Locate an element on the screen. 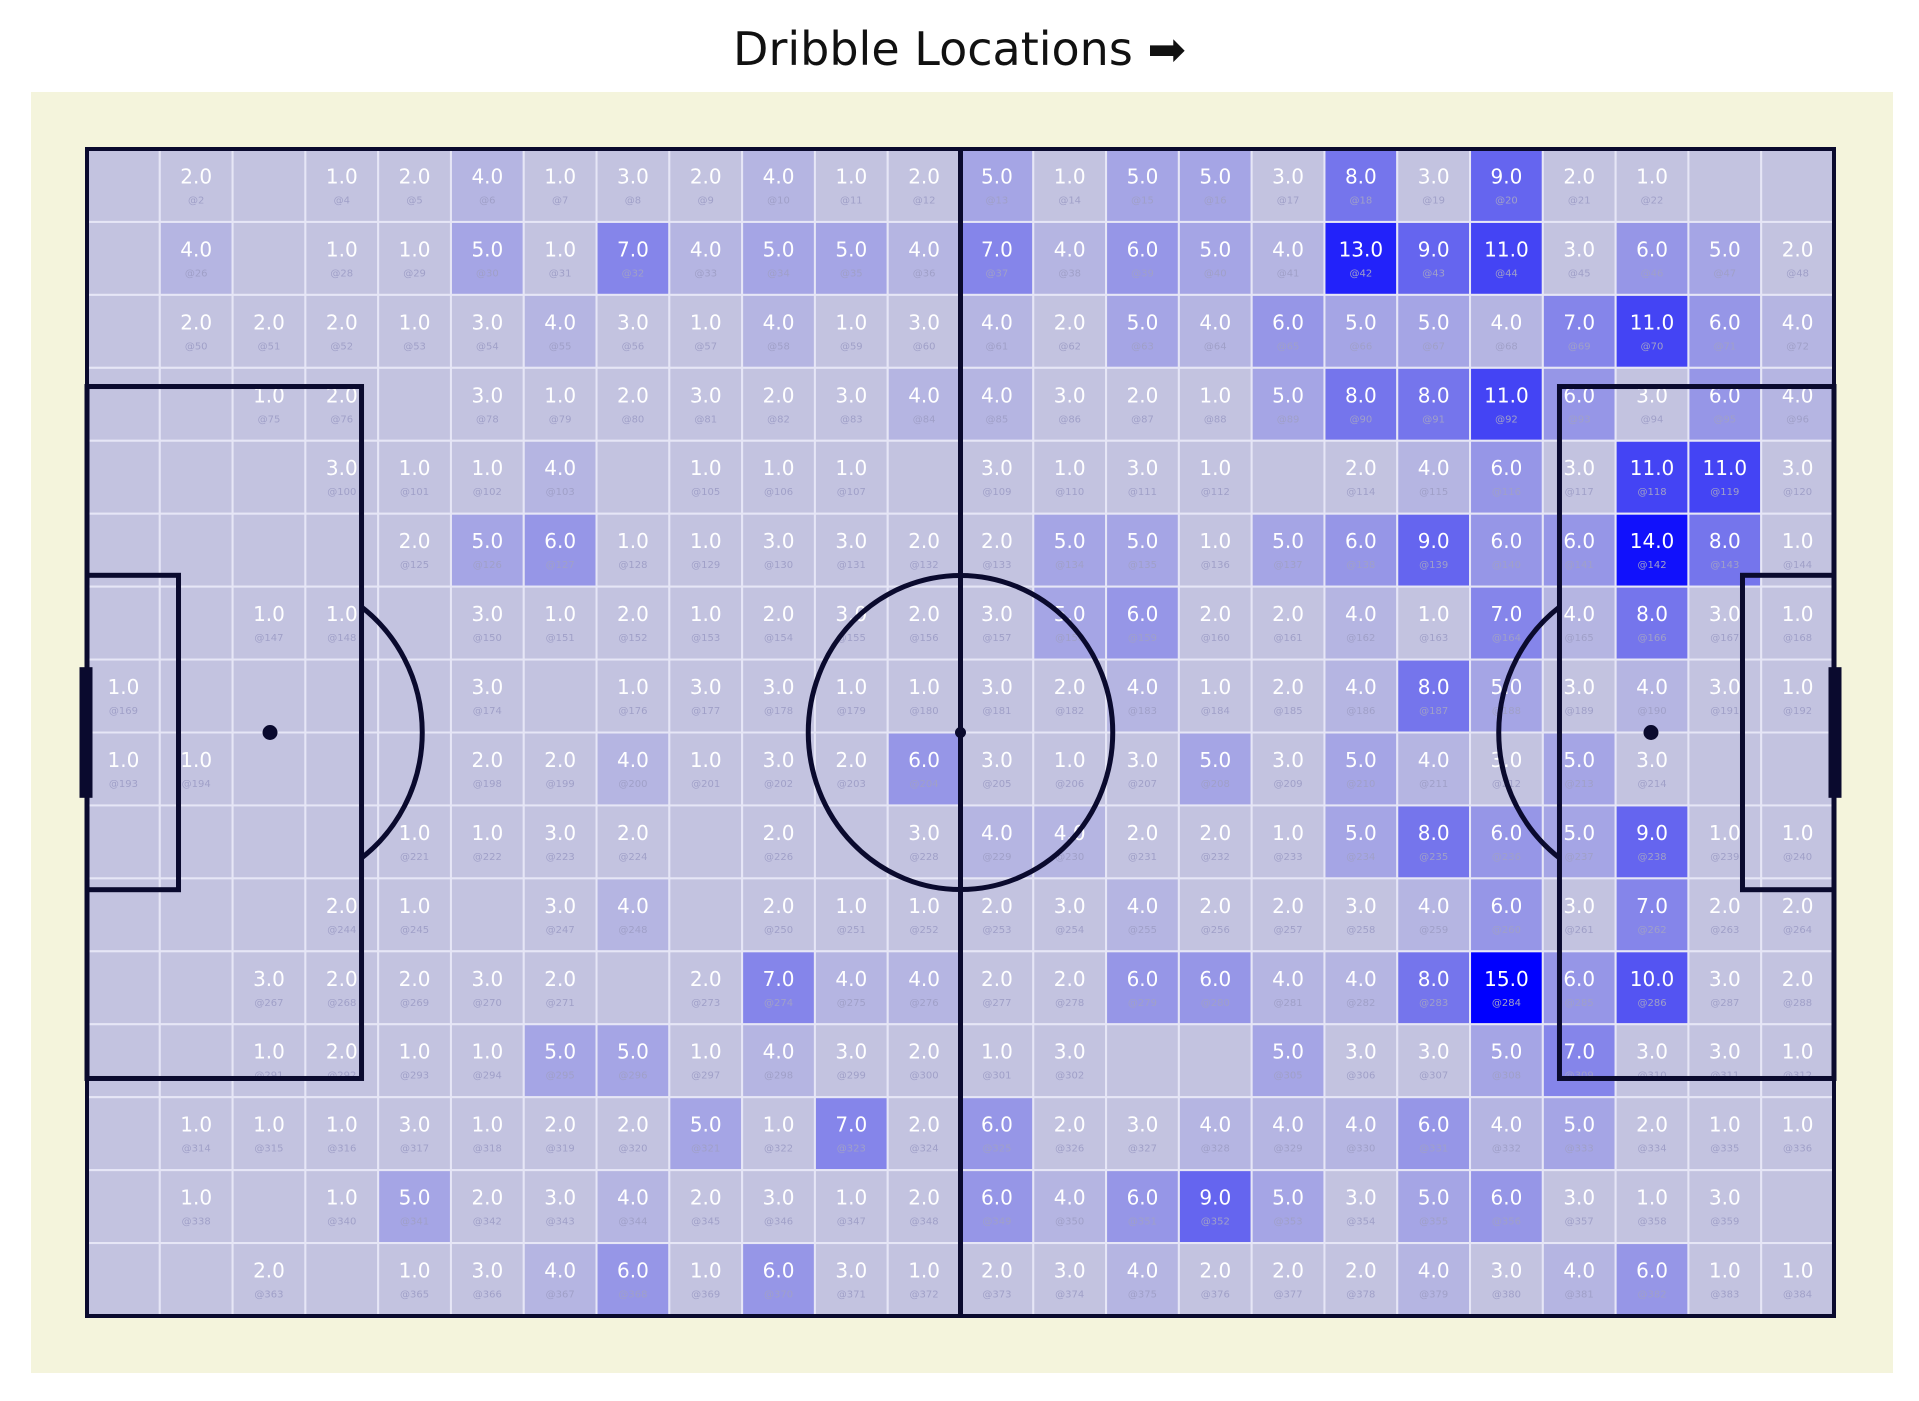 This screenshot has height=1401, width=1919. cell-index-label: @382 is located at coordinates (1651, 1295).